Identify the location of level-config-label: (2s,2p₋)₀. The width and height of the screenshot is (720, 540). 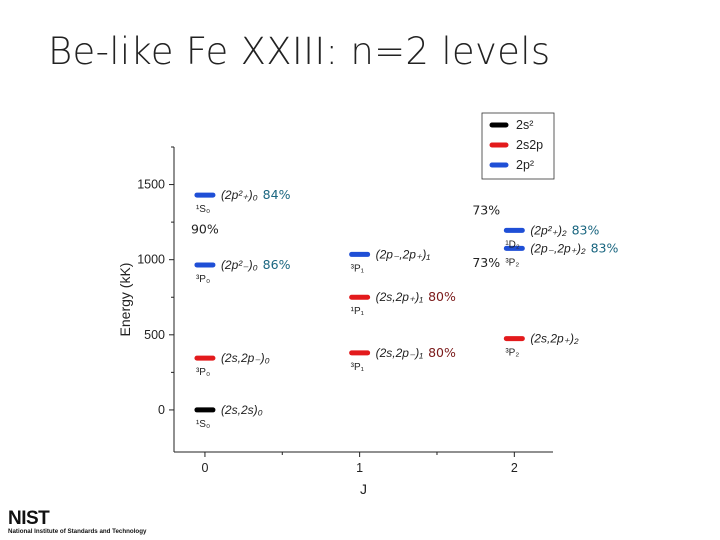
(245, 358).